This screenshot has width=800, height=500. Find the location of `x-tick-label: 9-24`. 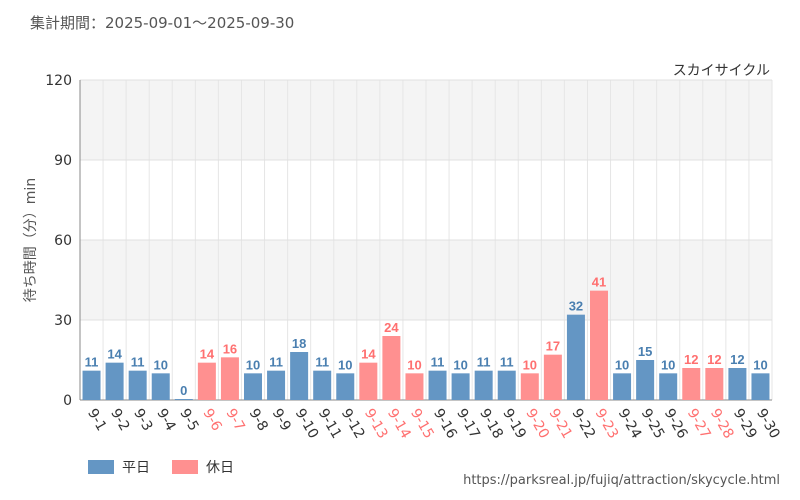

x-tick-label: 9-24 is located at coordinates (630, 424).